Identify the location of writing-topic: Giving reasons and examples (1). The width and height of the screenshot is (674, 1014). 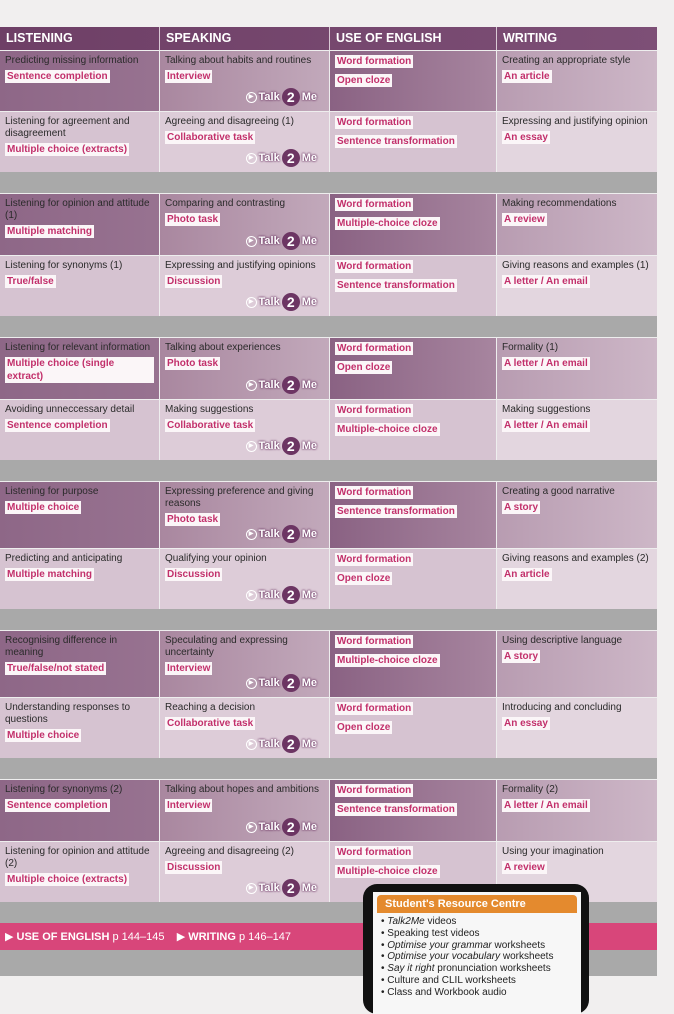
(575, 265).